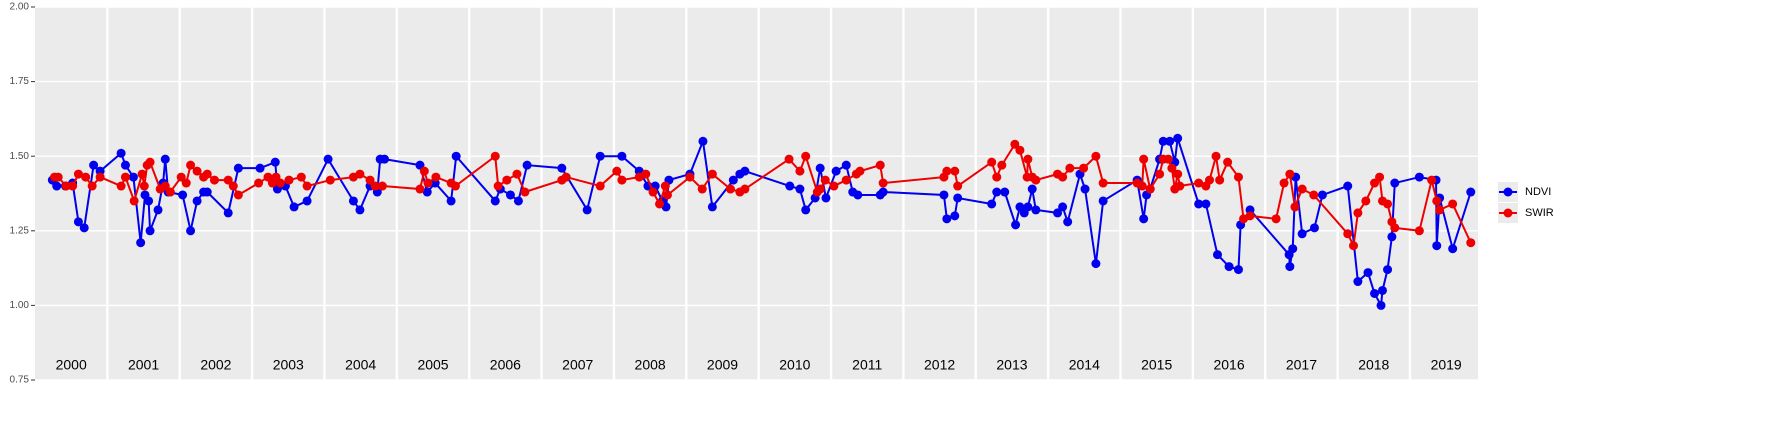 This screenshot has height=442, width=1773. Describe the element at coordinates (1539, 213) in the screenshot. I see `legend-label: SWIR` at that location.